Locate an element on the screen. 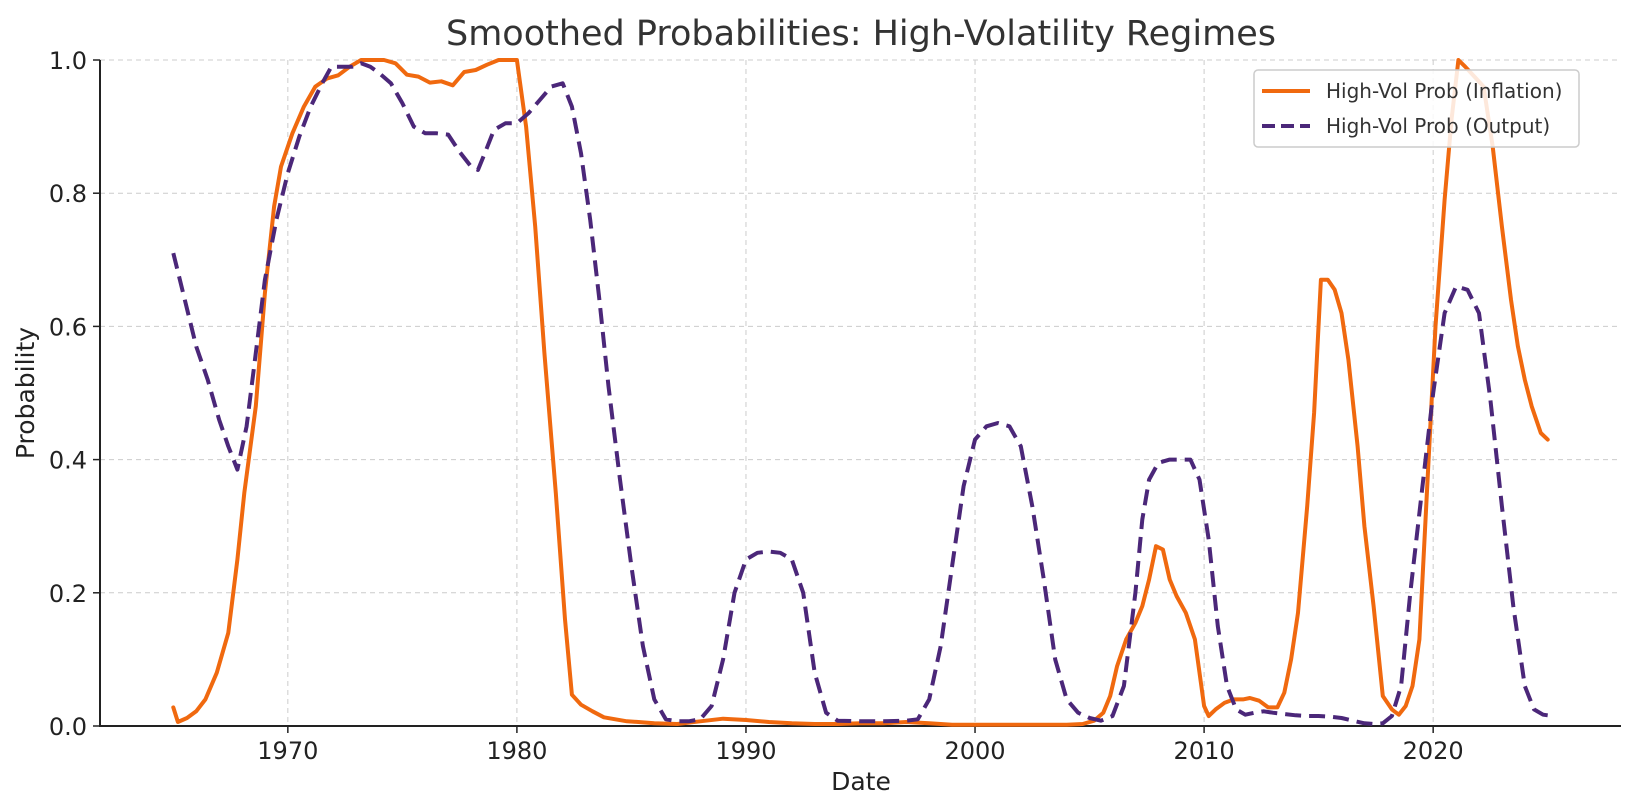 The height and width of the screenshot is (806, 1629). legend-label-output: High-Vol Prob (Output) is located at coordinates (1438, 126).